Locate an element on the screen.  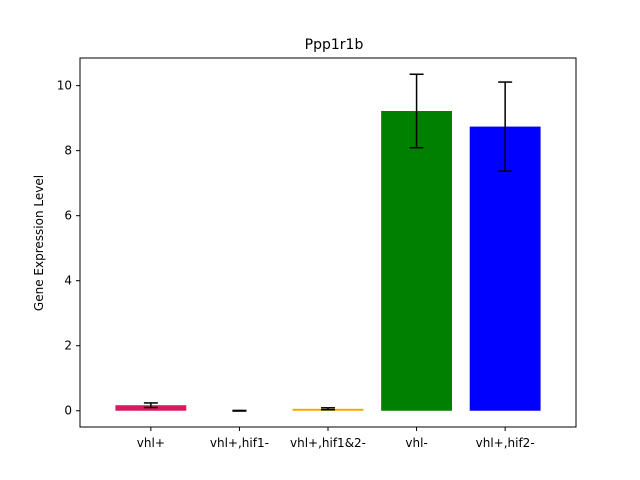
chart-title: Ppp1r1b is located at coordinates (334, 45).